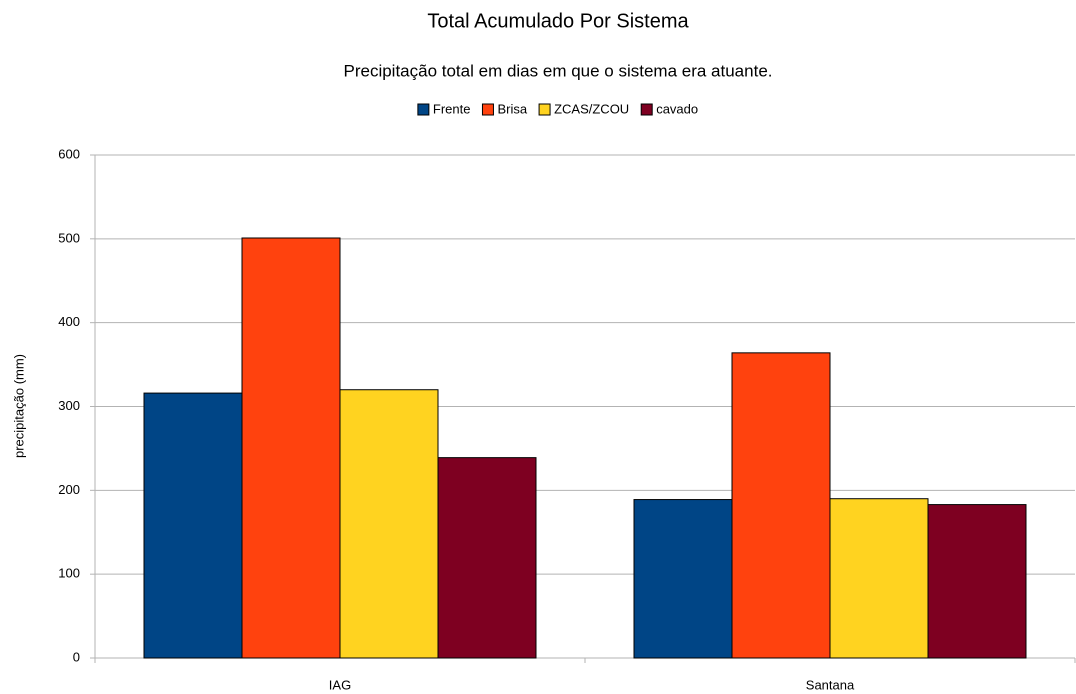 The height and width of the screenshot is (694, 1076). I want to click on y-tick-label: 300, so click(69, 405).